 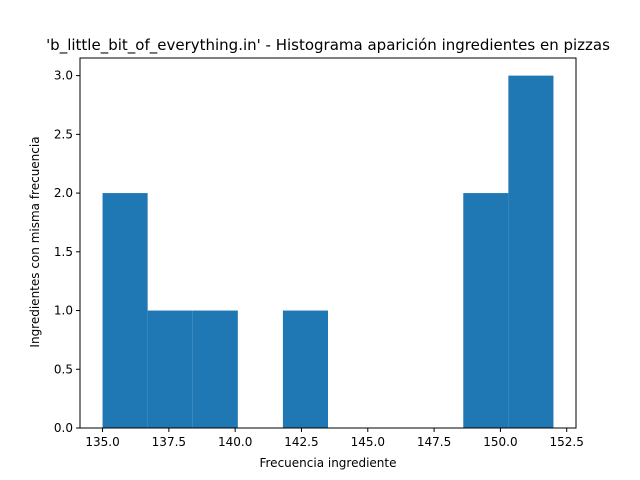 I want to click on x-tick-label: 135.0, so click(x=102, y=442).